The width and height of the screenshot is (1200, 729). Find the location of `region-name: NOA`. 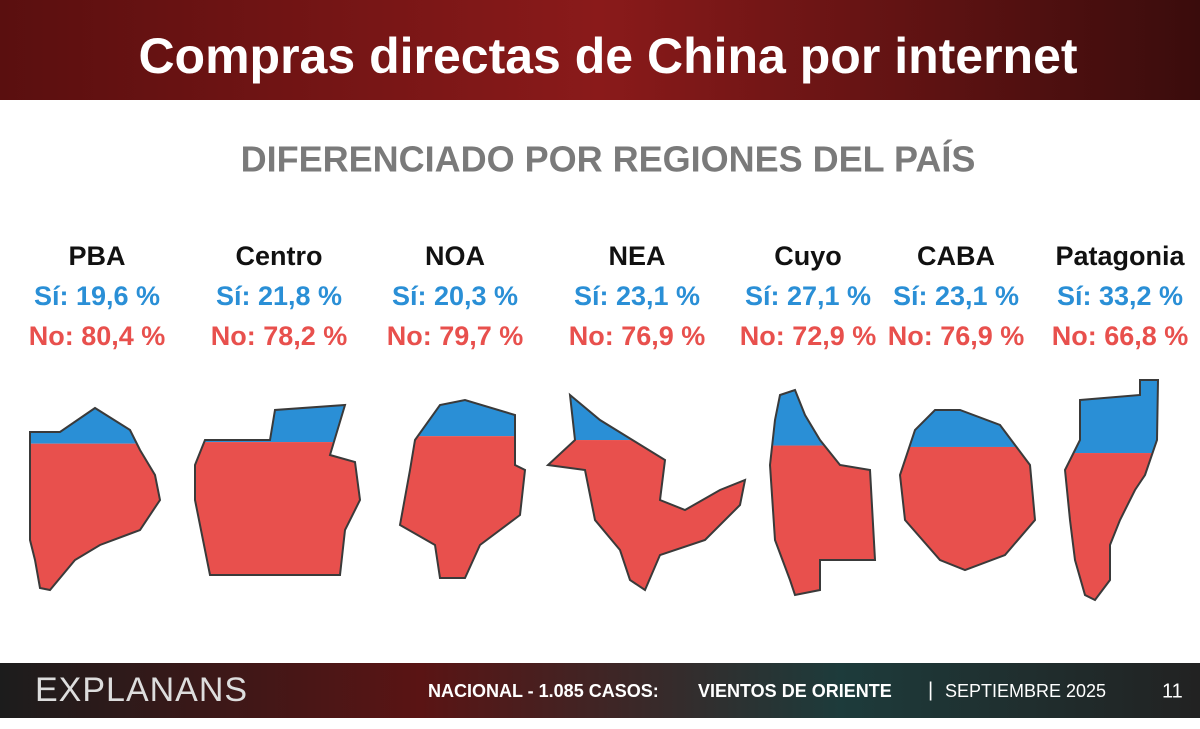

region-name: NOA is located at coordinates (455, 256).